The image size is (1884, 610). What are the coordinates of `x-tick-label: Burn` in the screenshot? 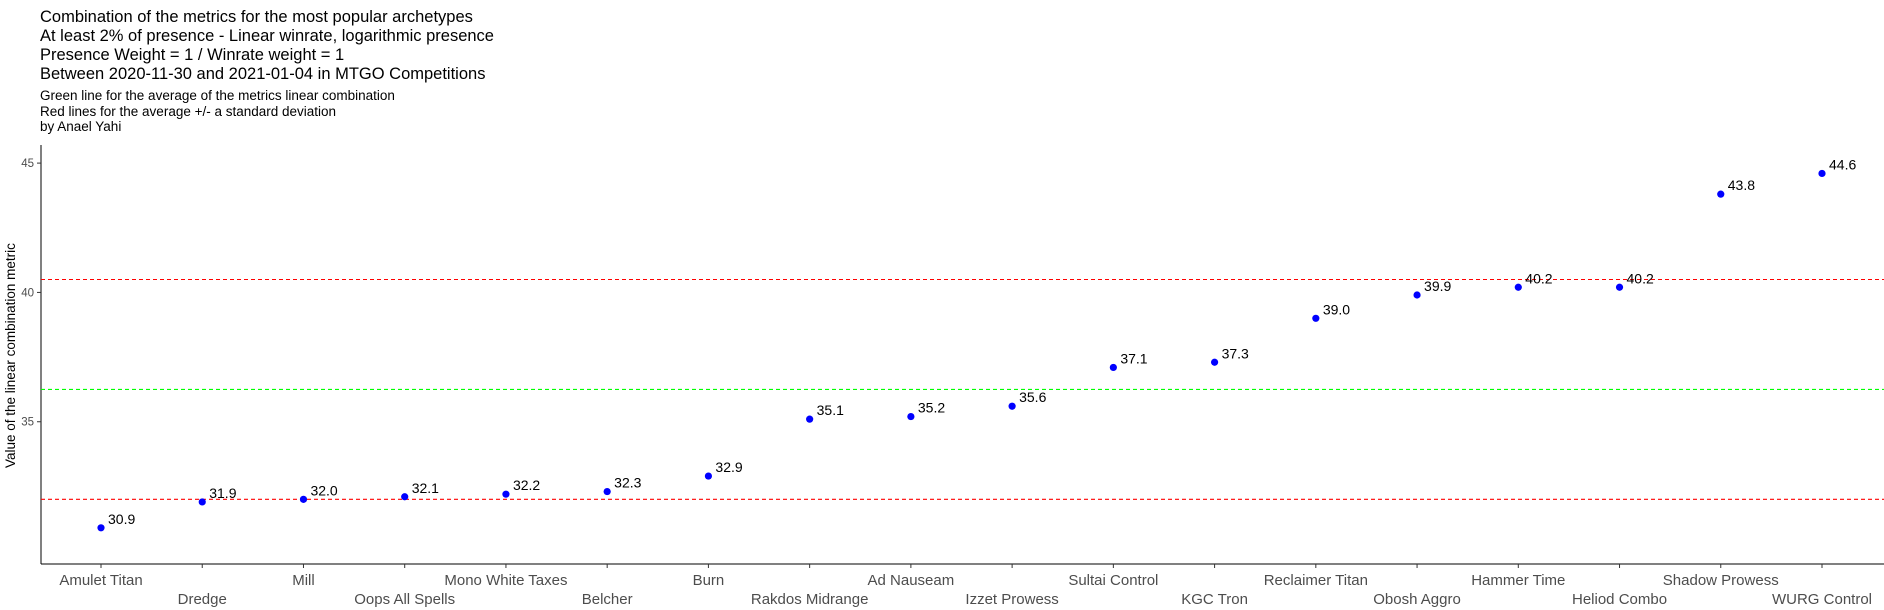 It's located at (709, 580).